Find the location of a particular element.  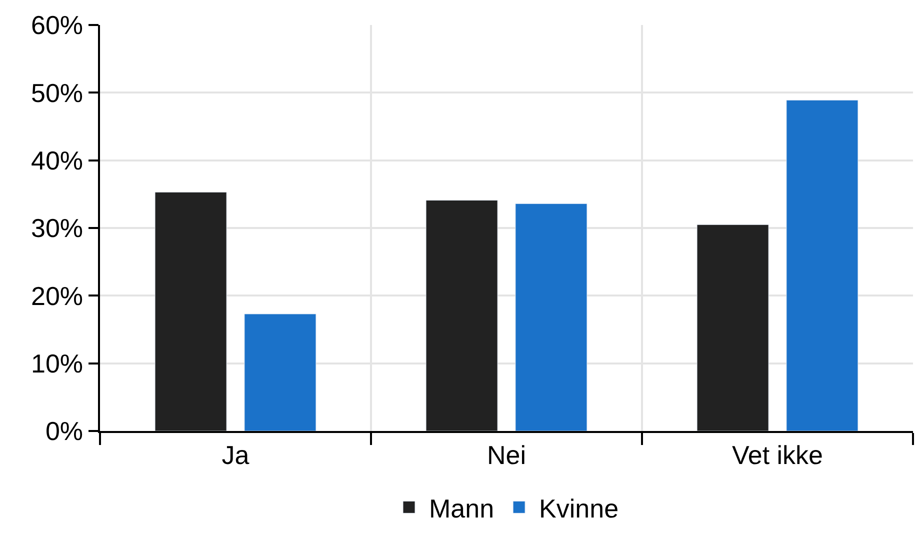

y-tick-label: 10% is located at coordinates (57, 363).